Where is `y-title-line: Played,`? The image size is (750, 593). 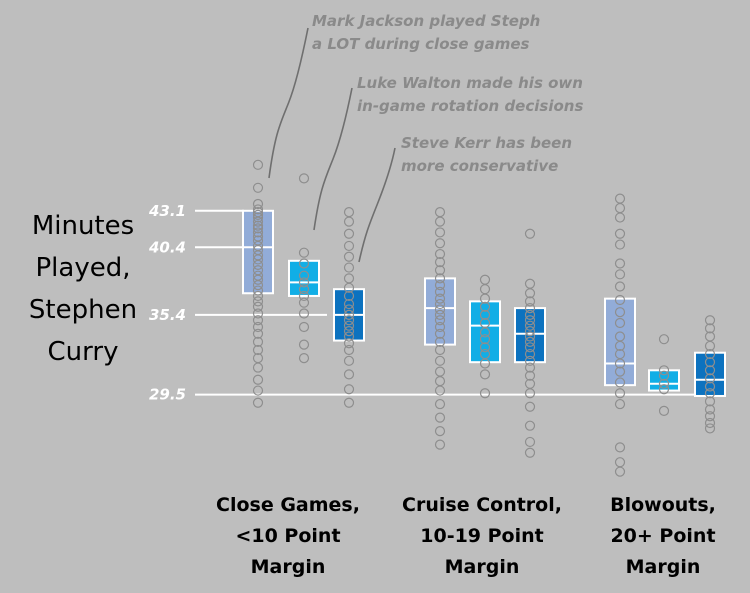
y-title-line: Played, is located at coordinates (83, 268).